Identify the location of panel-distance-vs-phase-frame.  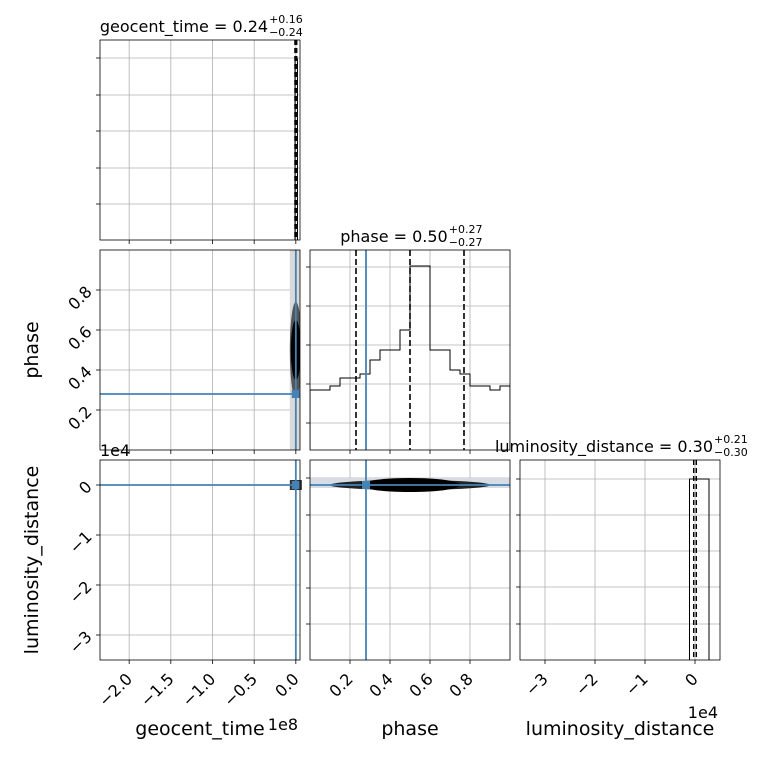
(410, 560).